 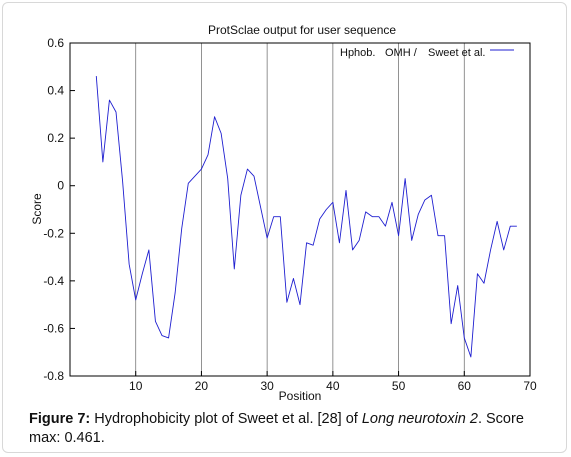 What do you see at coordinates (401, 53) in the screenshot?
I see `legend-label-omh: OMH /` at bounding box center [401, 53].